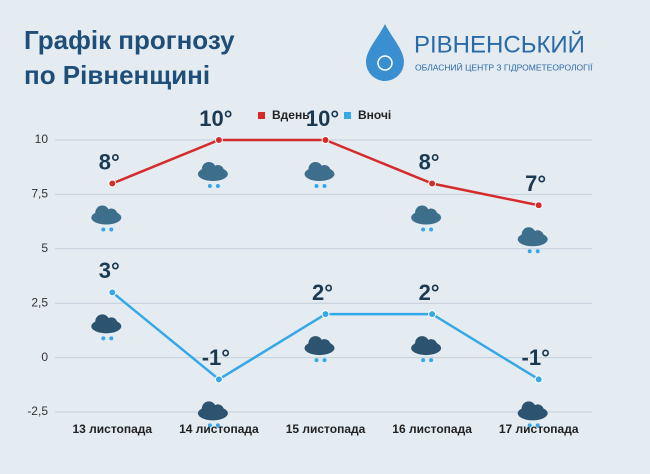  I want to click on logo-icon, so click(385, 63).